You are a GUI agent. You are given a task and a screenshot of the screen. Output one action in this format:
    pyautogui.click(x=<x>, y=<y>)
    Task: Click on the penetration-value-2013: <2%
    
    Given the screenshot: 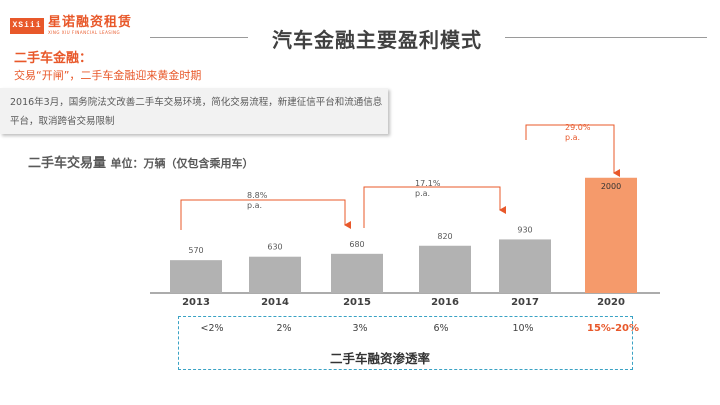 What is the action you would take?
    pyautogui.click(x=211, y=328)
    